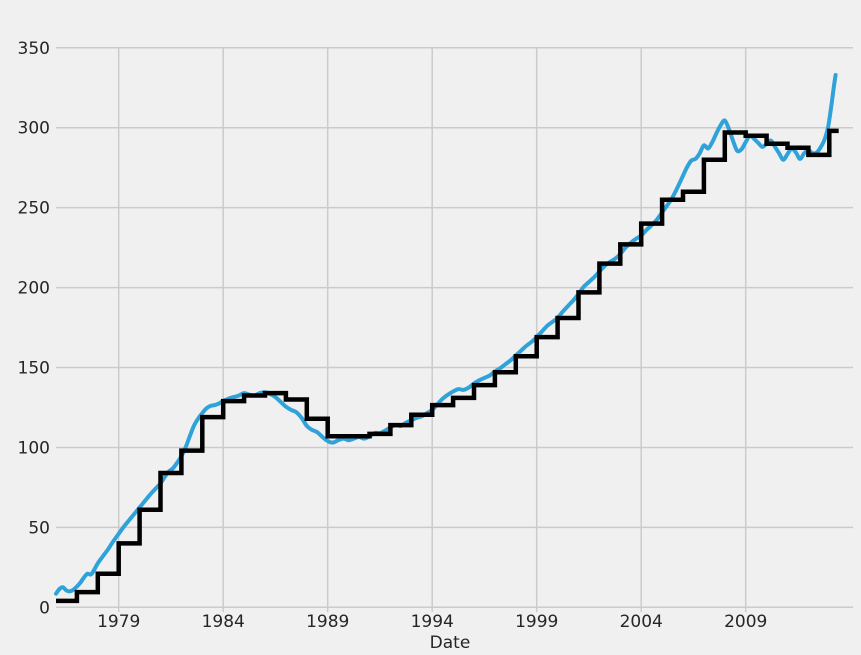  I want to click on y-tick-label: 0, so click(44, 608).